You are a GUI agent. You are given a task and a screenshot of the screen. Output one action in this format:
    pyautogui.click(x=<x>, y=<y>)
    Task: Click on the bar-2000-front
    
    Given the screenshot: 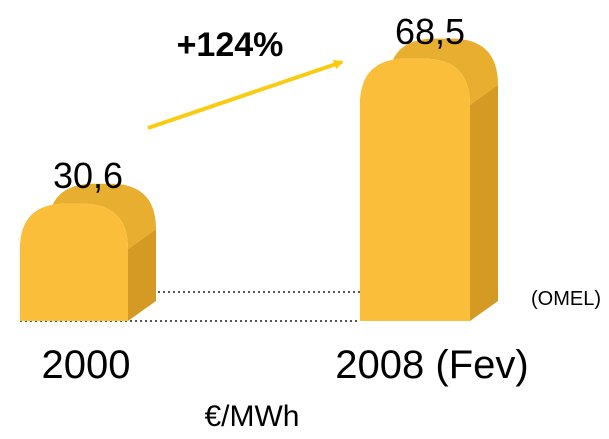 What is the action you would take?
    pyautogui.click(x=74, y=262)
    